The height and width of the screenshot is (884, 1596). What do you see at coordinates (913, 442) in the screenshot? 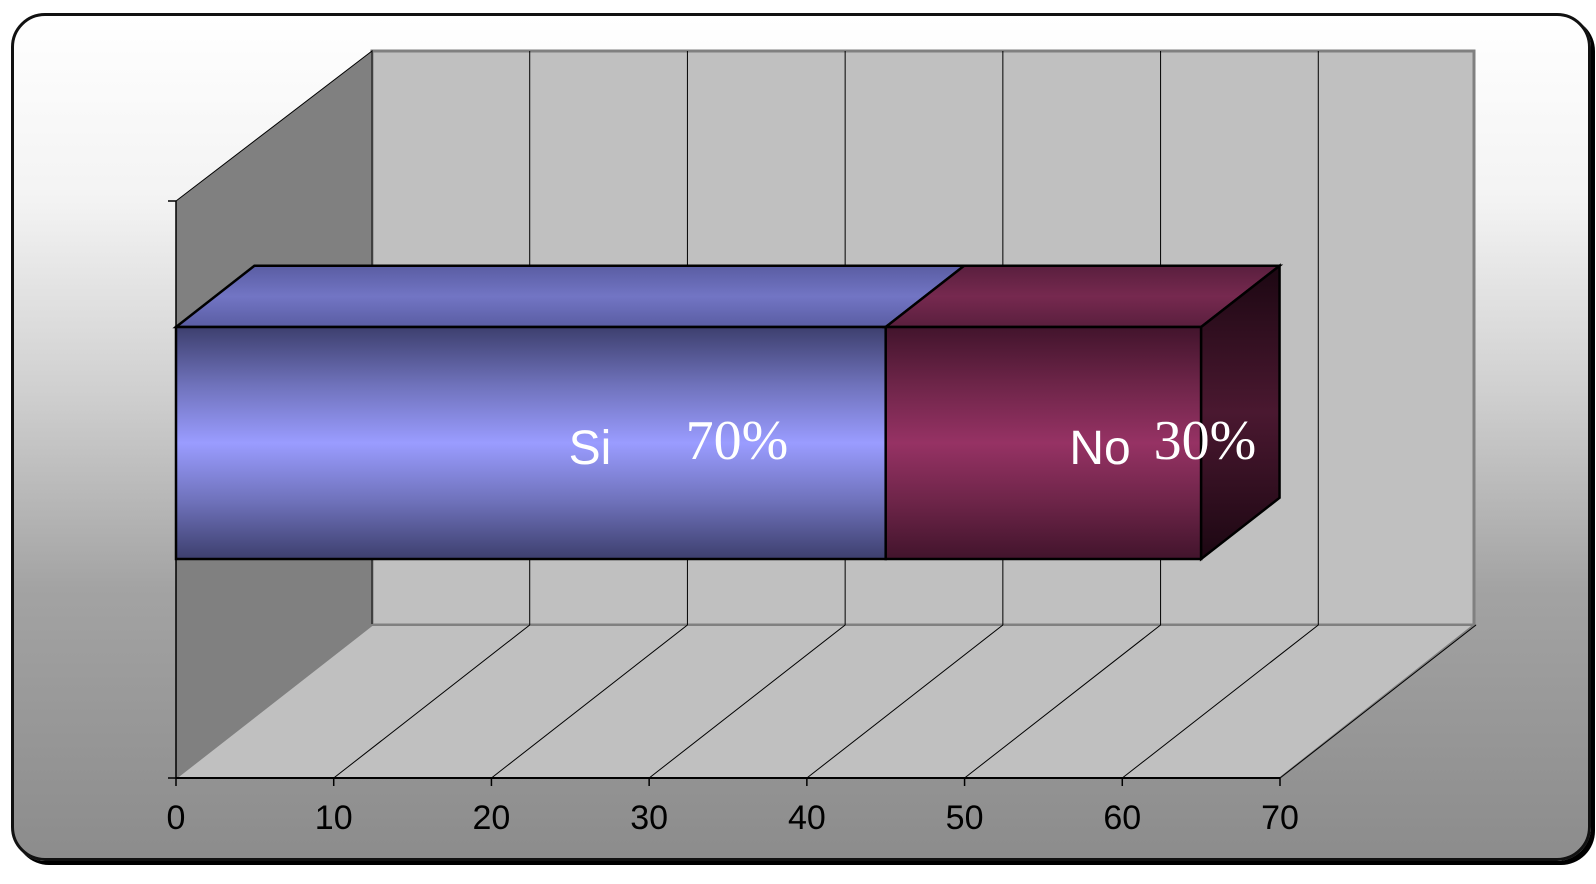
I see `data-labels: Si 70% No 30%` at bounding box center [913, 442].